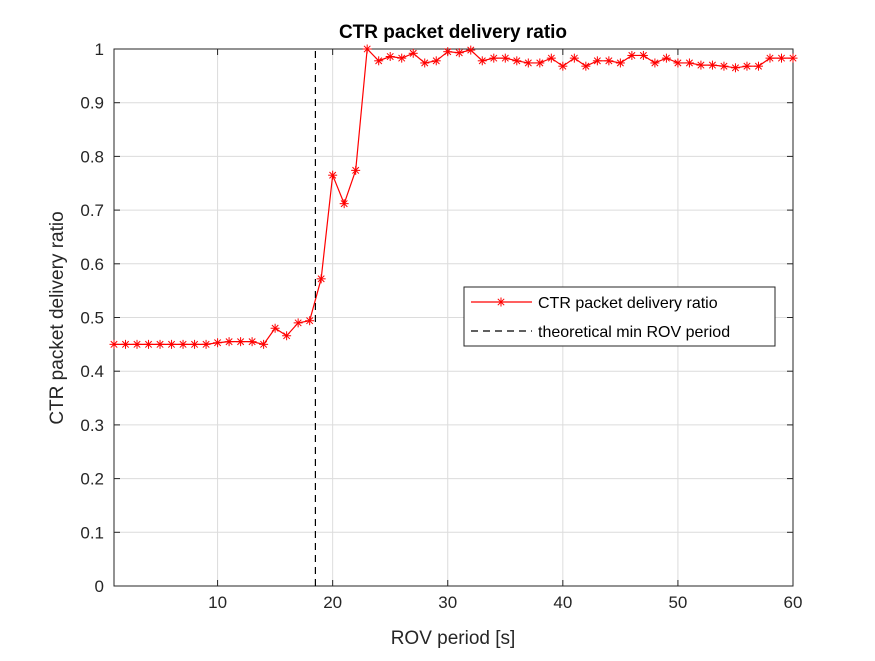  I want to click on y-tick-label: 0.5, so click(92, 318).